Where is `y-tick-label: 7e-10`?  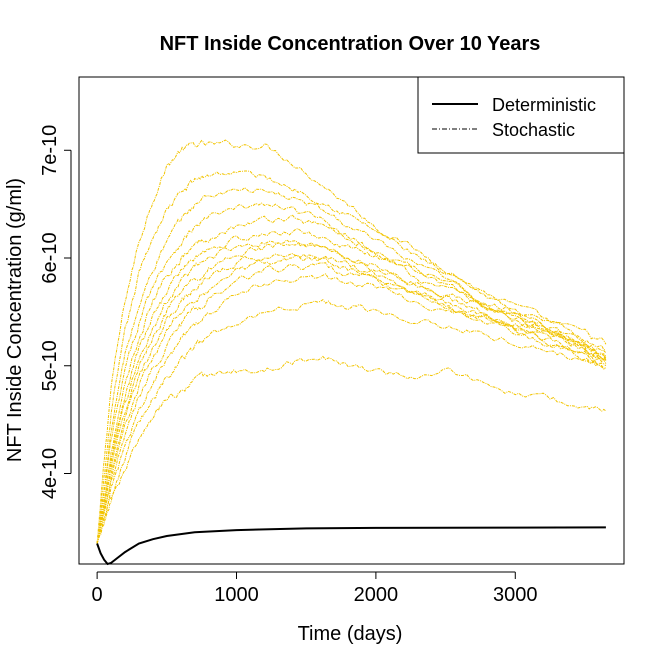 y-tick-label: 7e-10 is located at coordinates (50, 150).